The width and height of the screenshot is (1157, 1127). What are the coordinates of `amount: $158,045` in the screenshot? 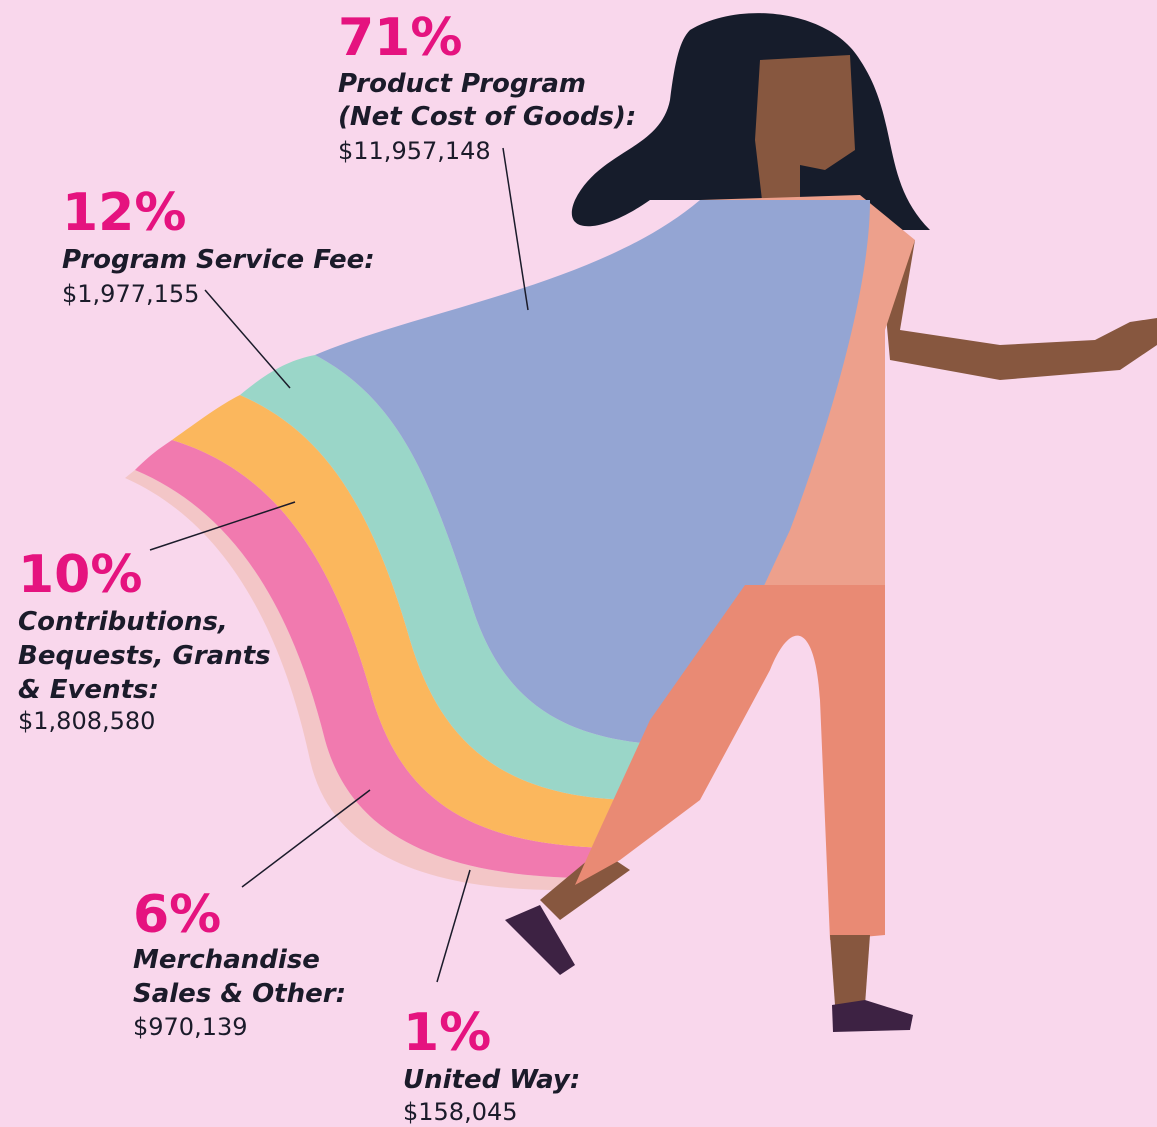 It's located at (460, 1112).